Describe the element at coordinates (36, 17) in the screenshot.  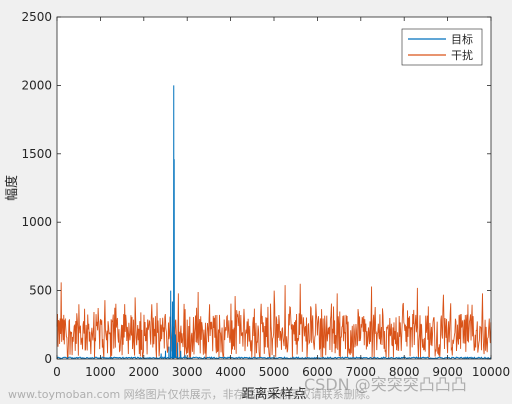
I see `y-tick-label: 2500` at that location.